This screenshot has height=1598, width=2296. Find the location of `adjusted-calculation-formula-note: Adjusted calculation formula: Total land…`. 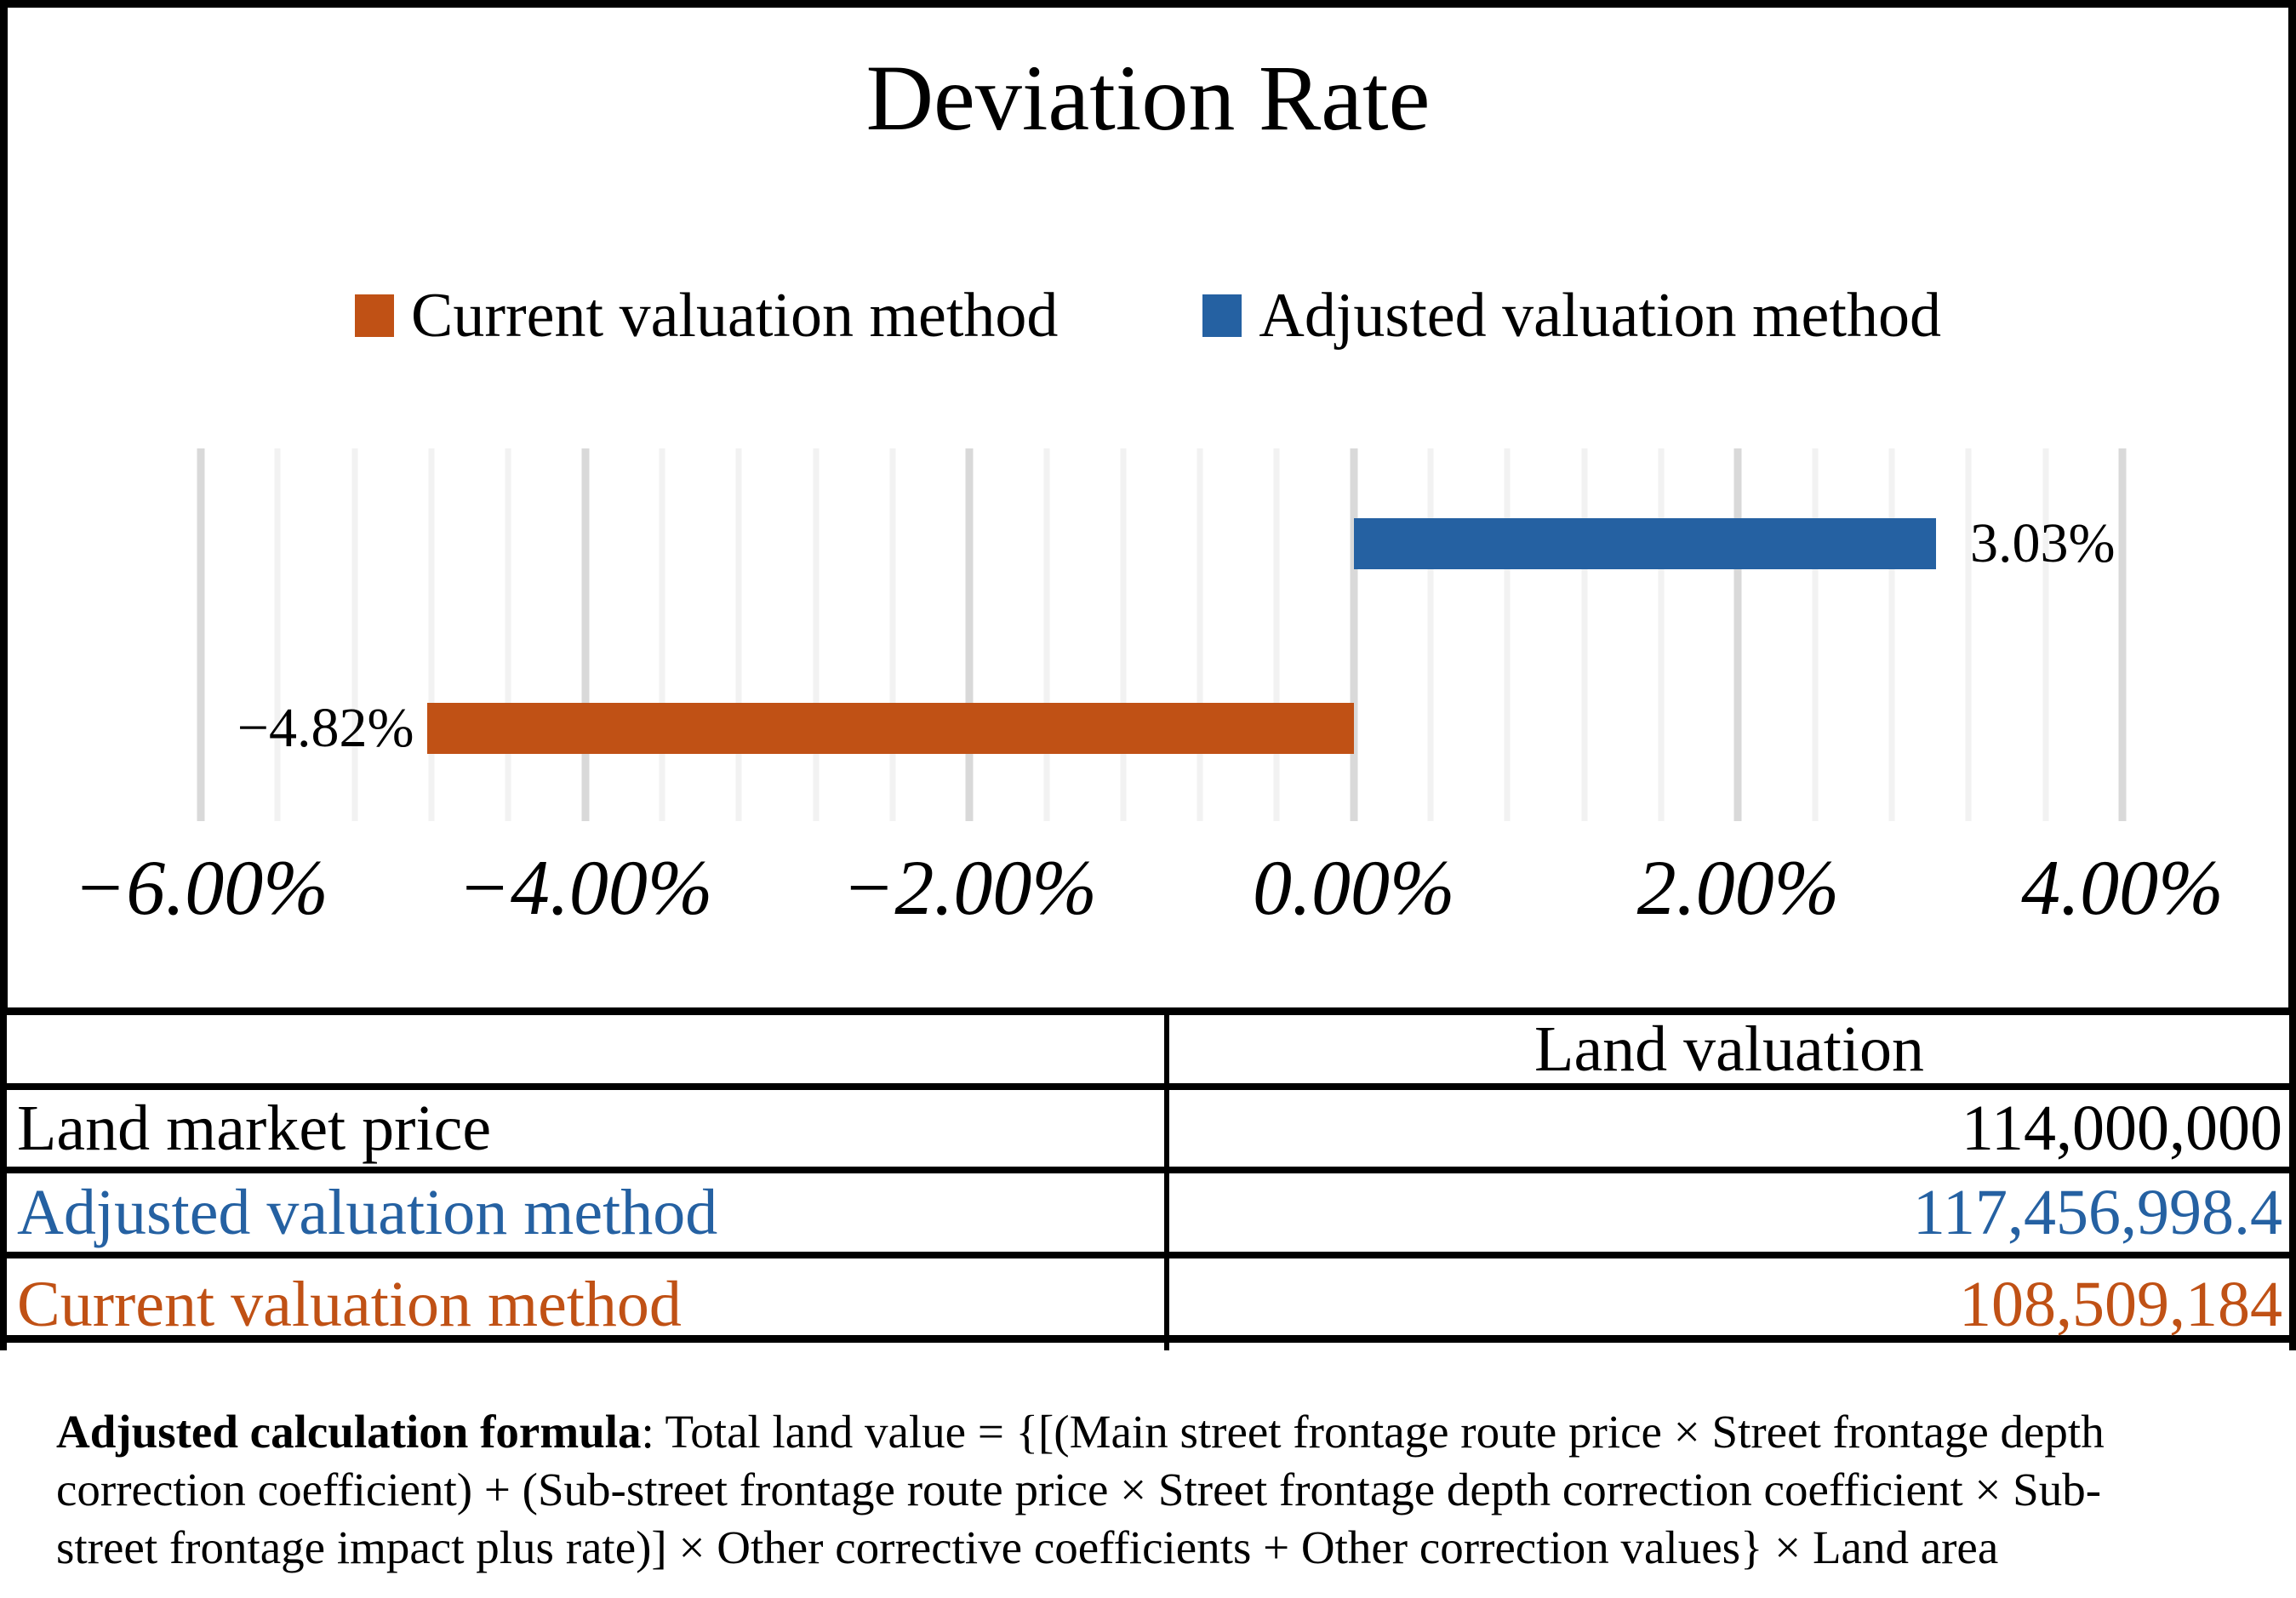

adjusted-calculation-formula-note: Adjusted calculation formula: Total land… is located at coordinates (1120, 1490).